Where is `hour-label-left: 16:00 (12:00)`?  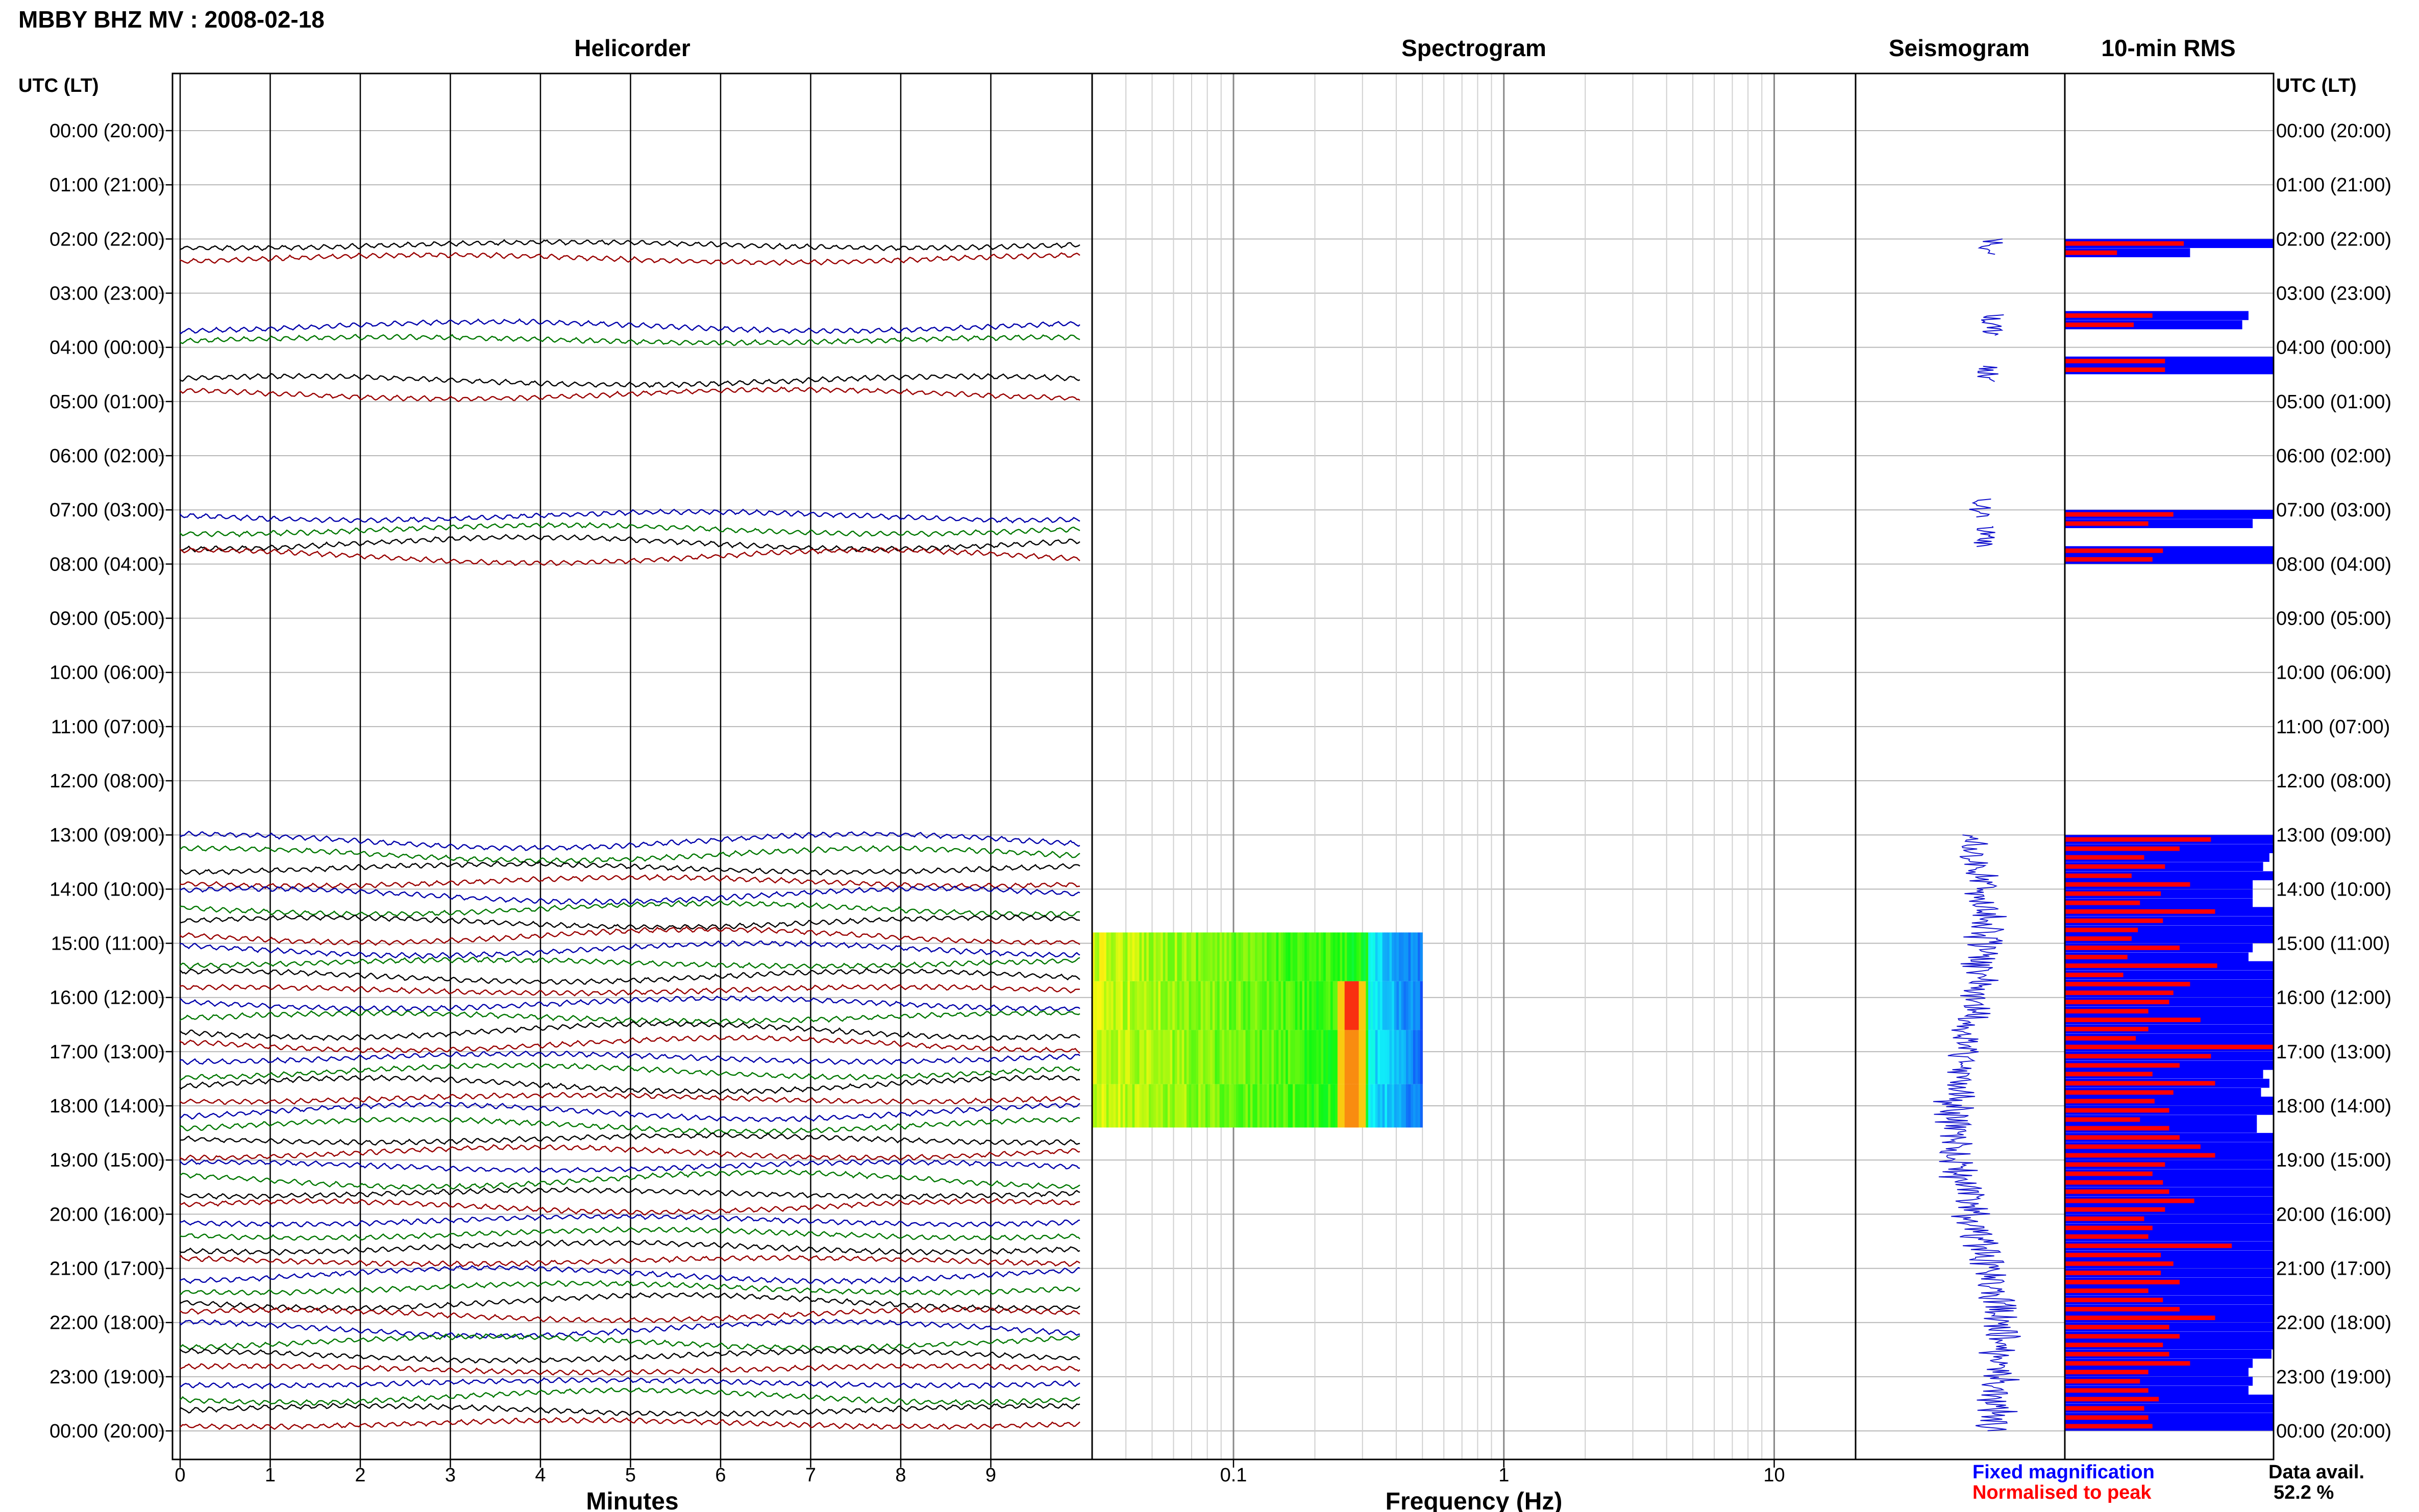
hour-label-left: 16:00 (12:00) is located at coordinates (107, 998).